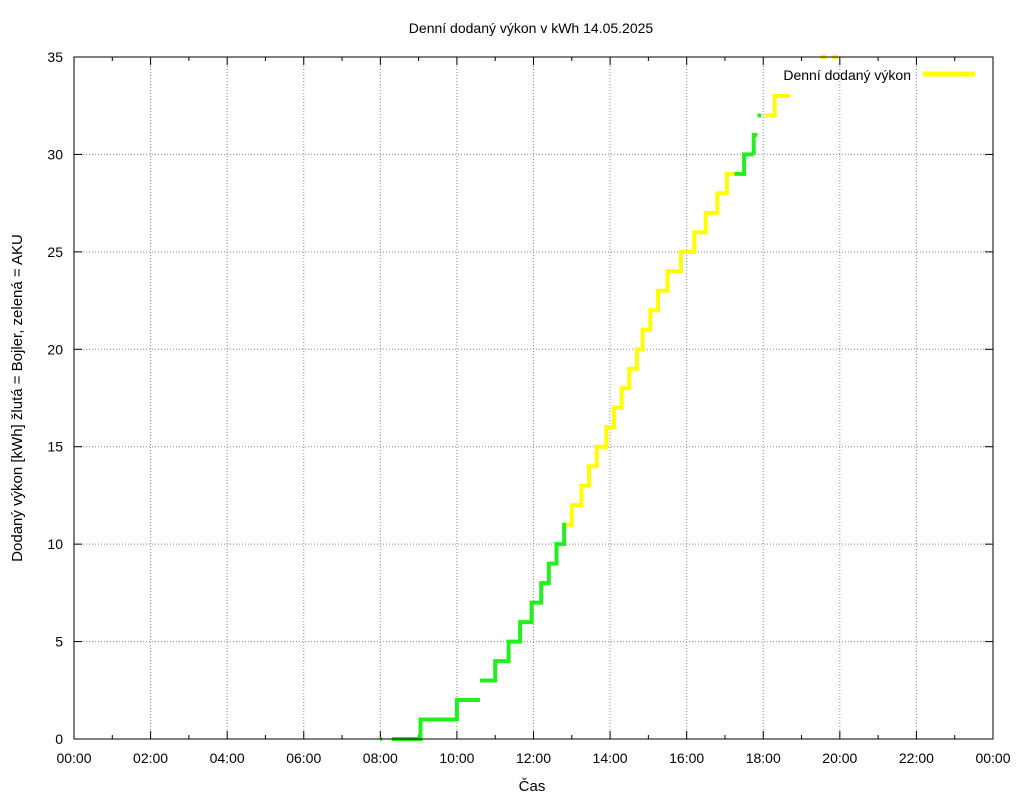 The height and width of the screenshot is (800, 1024). What do you see at coordinates (839, 758) in the screenshot?
I see `x-tick-label: 20:00` at bounding box center [839, 758].